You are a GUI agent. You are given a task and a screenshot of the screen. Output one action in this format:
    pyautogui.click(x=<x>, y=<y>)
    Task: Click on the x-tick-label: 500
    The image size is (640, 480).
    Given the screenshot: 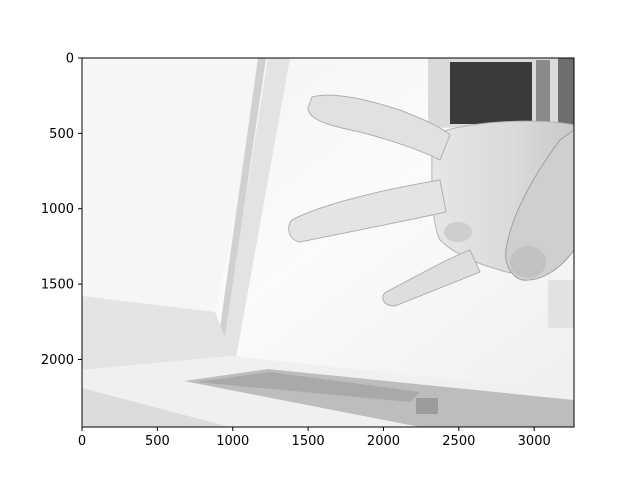 What is the action you would take?
    pyautogui.click(x=157, y=441)
    